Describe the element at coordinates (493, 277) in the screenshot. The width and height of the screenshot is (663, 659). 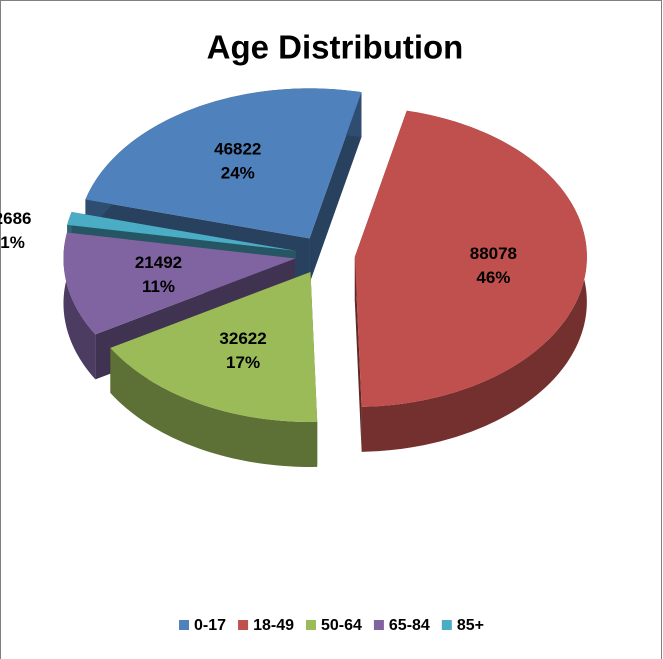
I see `data-label-percent: 46%` at that location.